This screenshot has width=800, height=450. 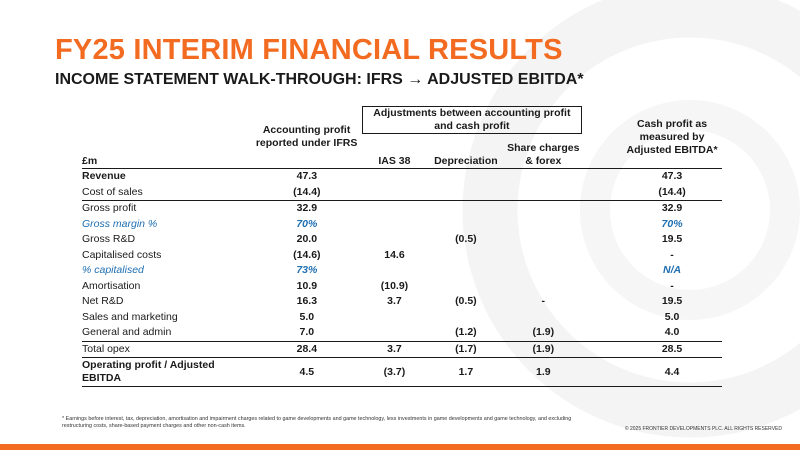 I want to click on bottom-accent-bar, so click(x=400, y=447).